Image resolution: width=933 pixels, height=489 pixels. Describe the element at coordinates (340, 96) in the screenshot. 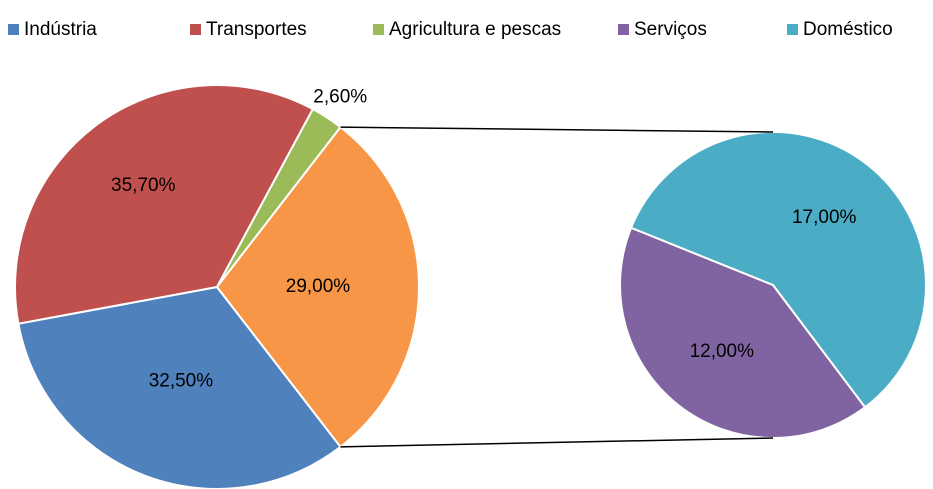

I see `data-label: 2,60%` at that location.